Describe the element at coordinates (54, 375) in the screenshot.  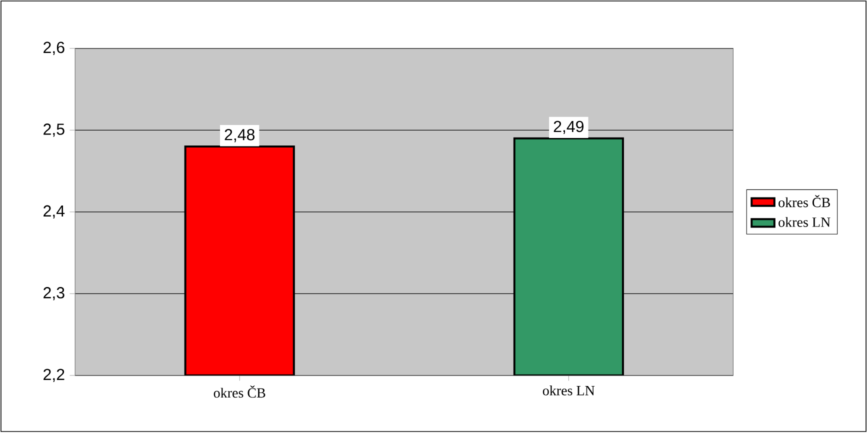
I see `y-tick-label: 2,2` at that location.